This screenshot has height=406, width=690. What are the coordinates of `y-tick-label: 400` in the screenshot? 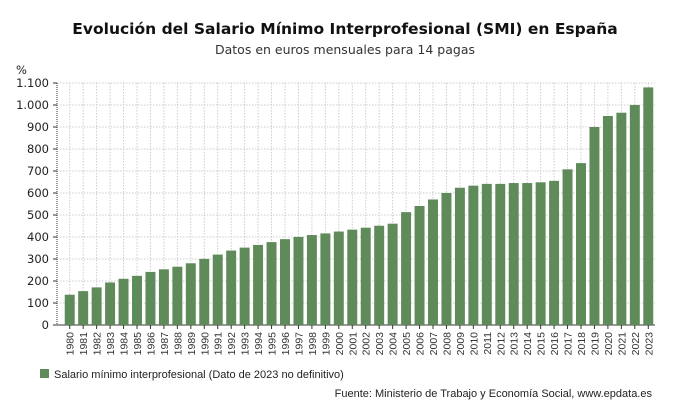 It's located at (38, 237).